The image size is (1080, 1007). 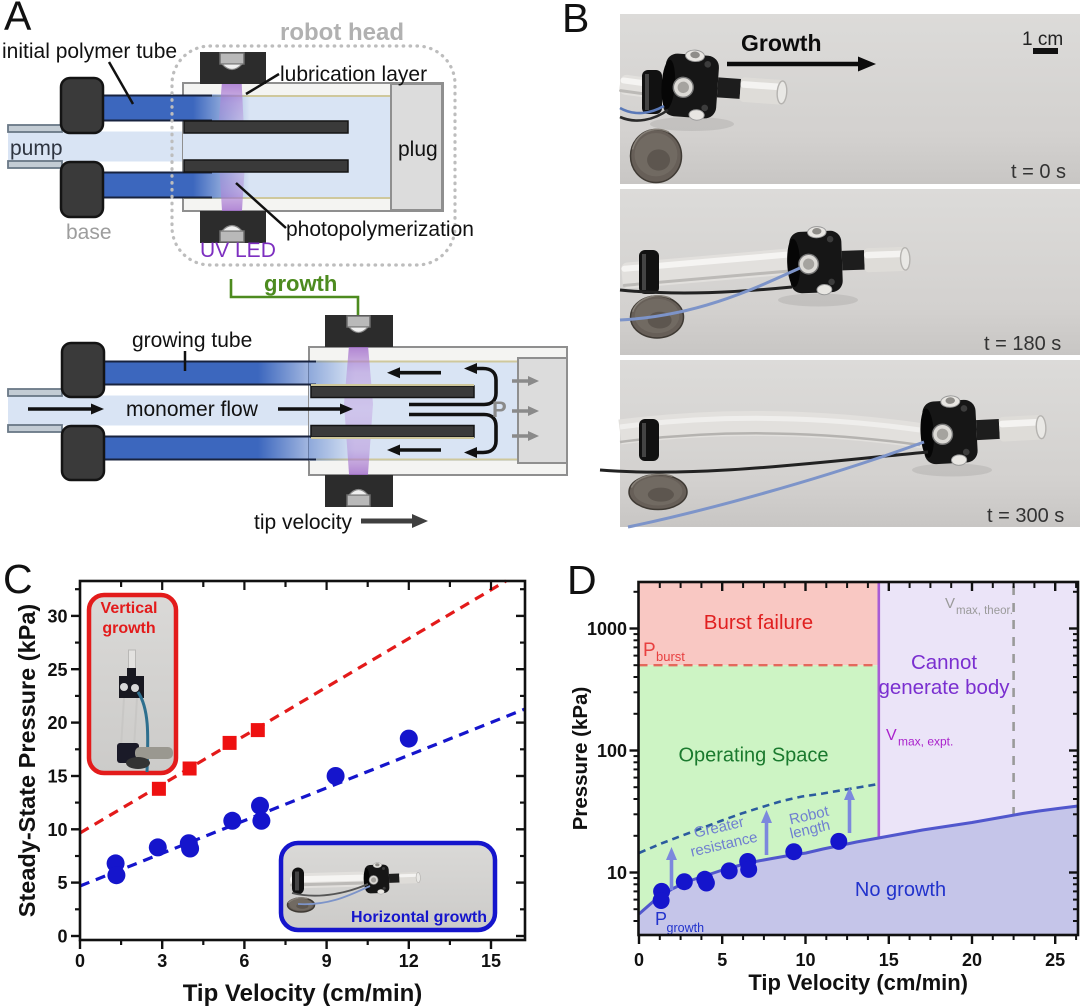 I want to click on svg-text: tip velocity, so click(x=303, y=522).